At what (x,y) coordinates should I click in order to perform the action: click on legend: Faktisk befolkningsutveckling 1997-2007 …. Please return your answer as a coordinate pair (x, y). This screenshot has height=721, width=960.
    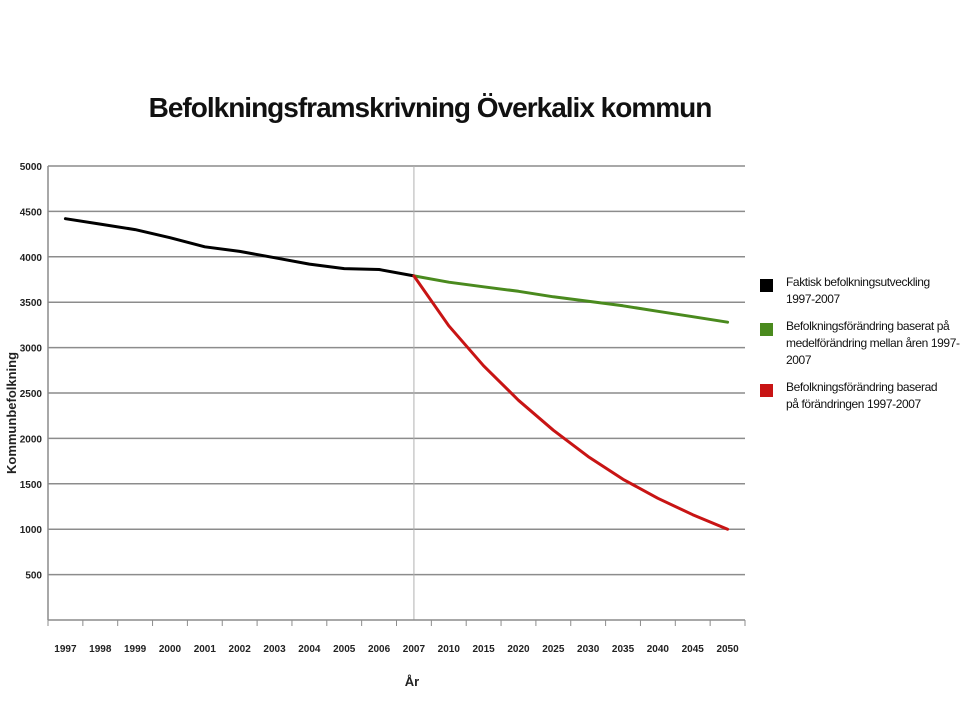
    Looking at the image, I should click on (860, 348).